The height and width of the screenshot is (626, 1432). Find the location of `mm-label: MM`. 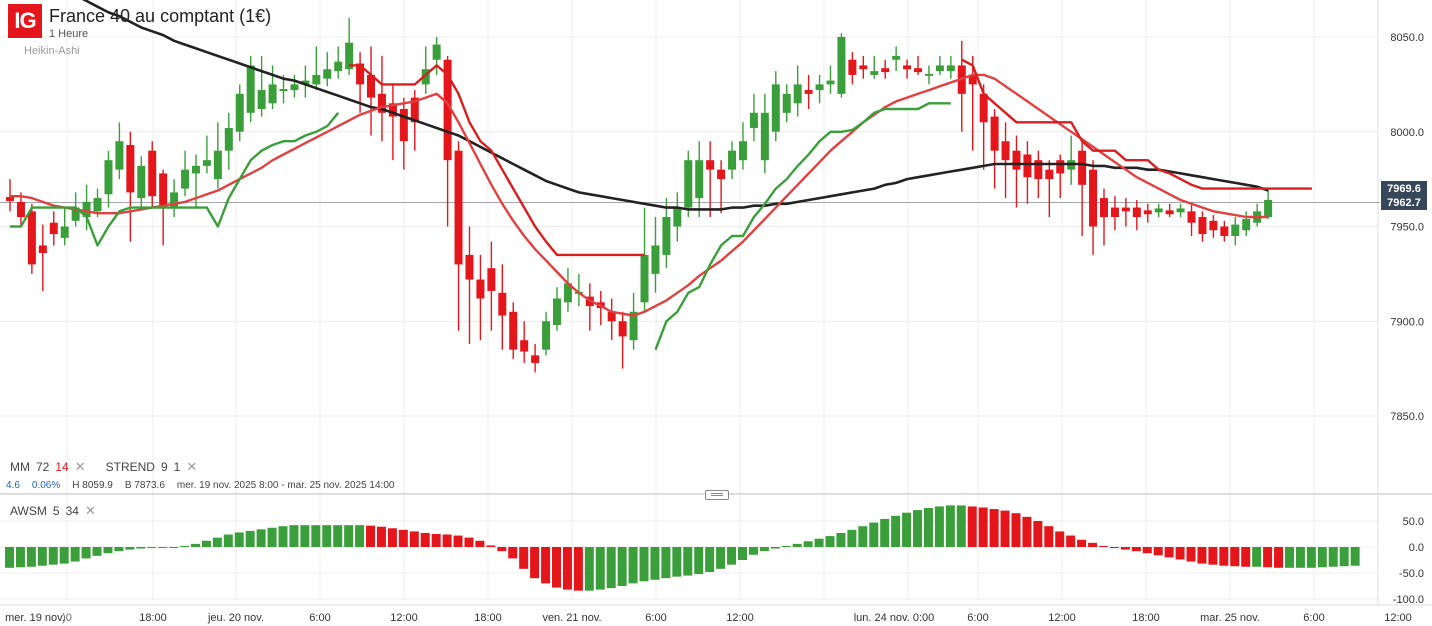

mm-label: MM is located at coordinates (20, 467).